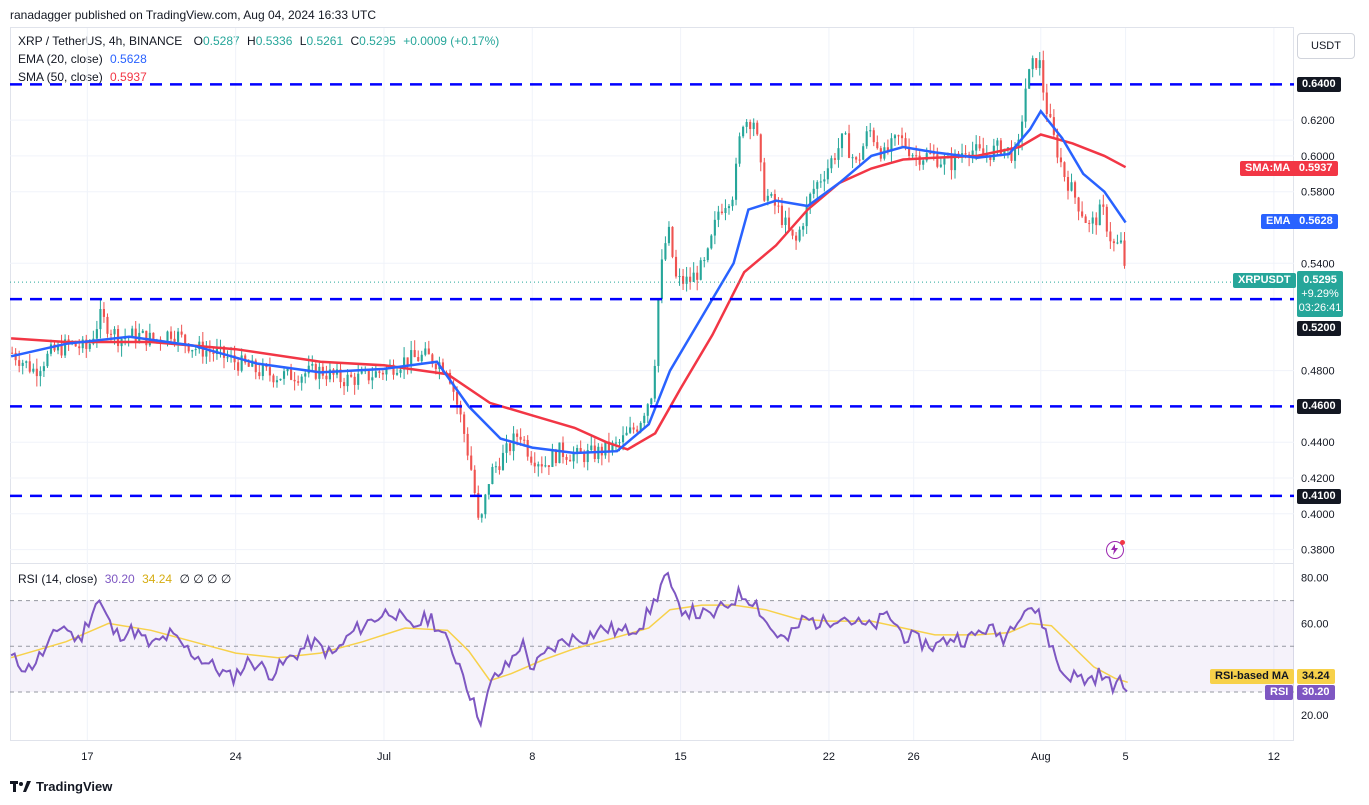 The width and height of the screenshot is (1369, 805). What do you see at coordinates (1318, 515) in the screenshot?
I see `price-tick-label: 0.4000` at bounding box center [1318, 515].